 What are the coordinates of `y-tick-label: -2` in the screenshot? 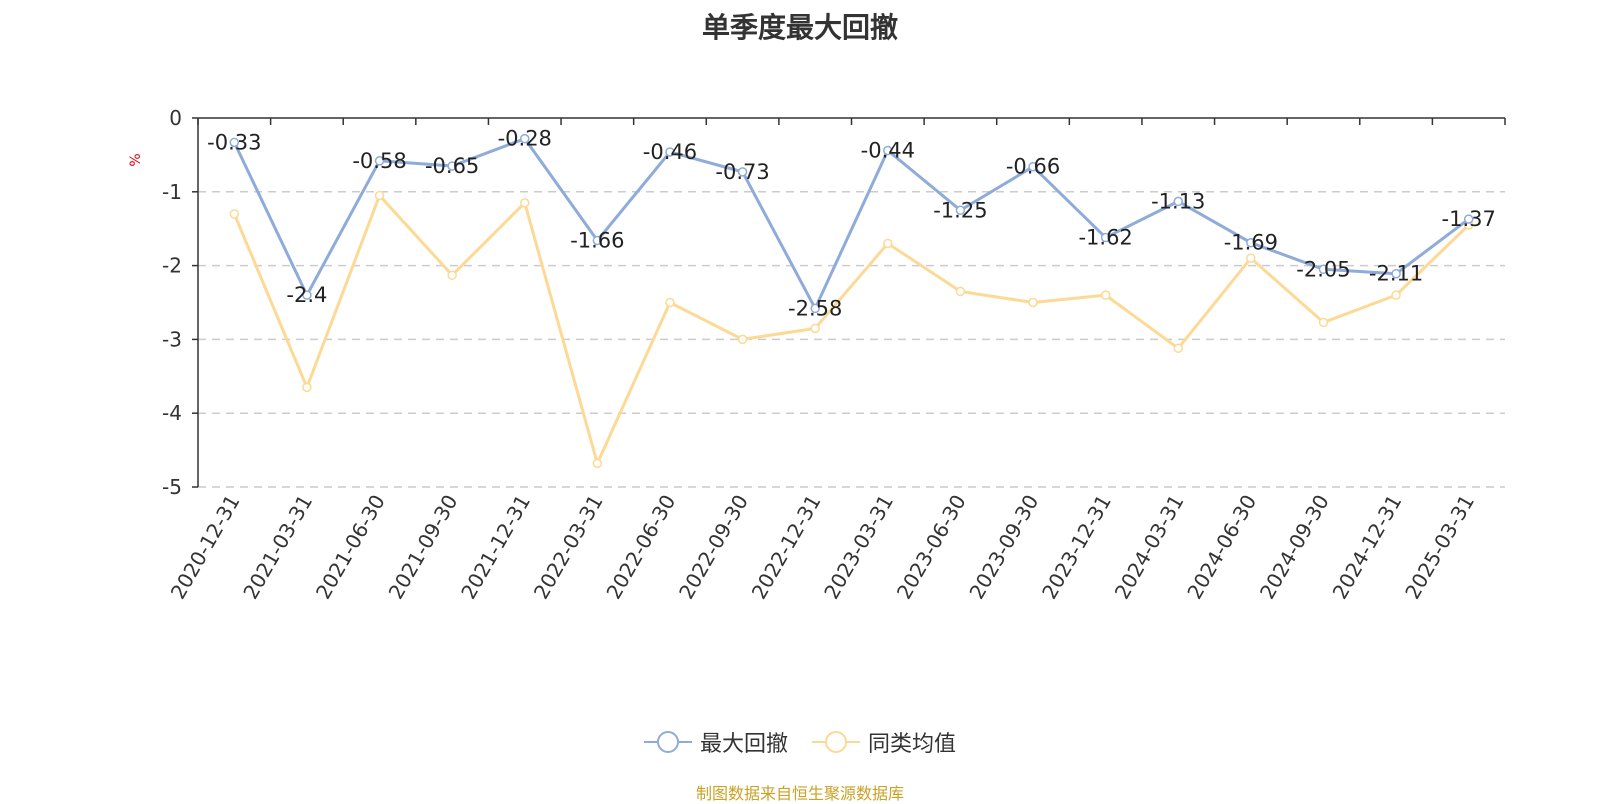 It's located at (172, 266).